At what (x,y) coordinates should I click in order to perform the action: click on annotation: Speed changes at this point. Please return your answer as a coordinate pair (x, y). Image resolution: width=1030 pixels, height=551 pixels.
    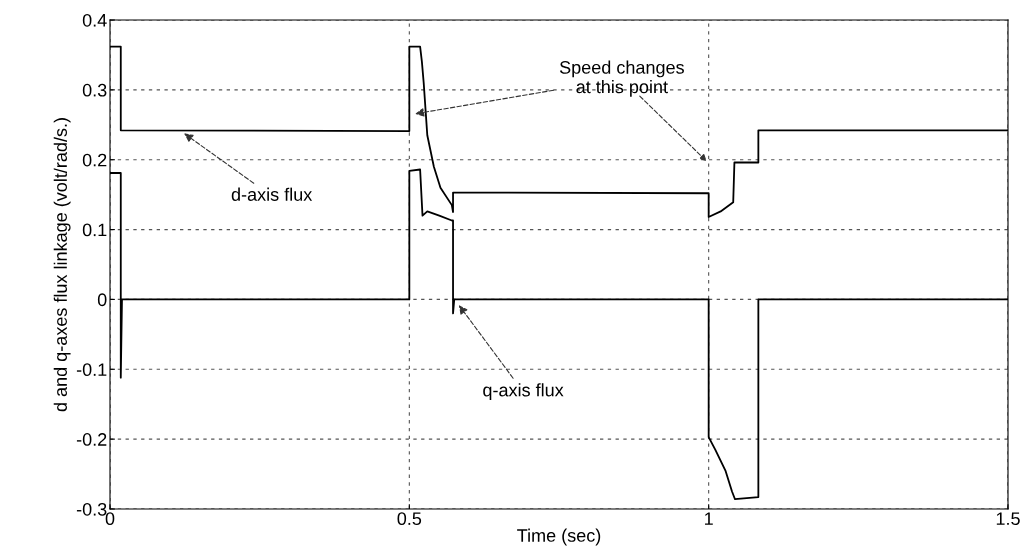
    Looking at the image, I should click on (621, 78).